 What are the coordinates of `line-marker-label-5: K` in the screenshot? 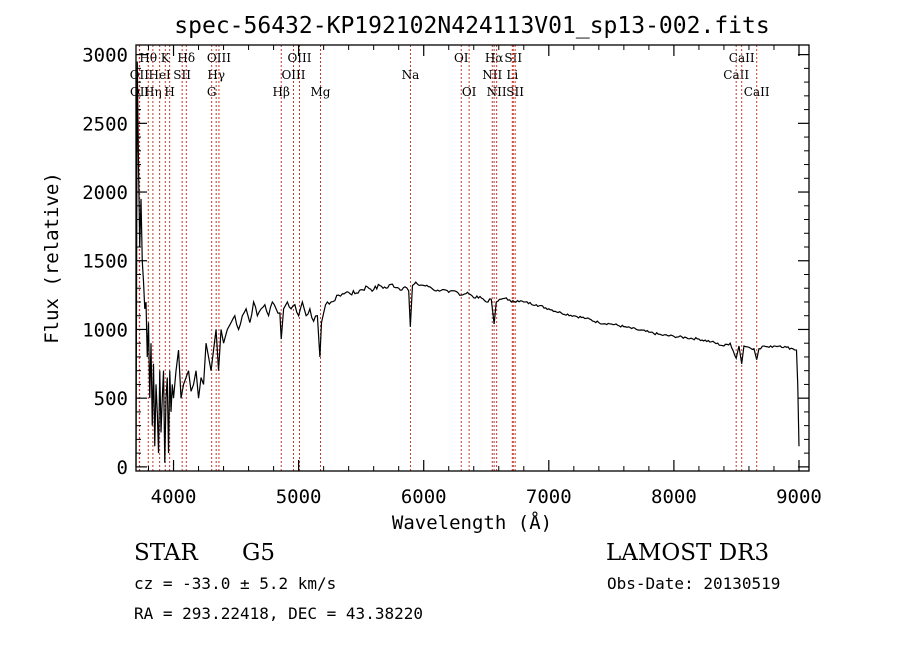 It's located at (166, 58).